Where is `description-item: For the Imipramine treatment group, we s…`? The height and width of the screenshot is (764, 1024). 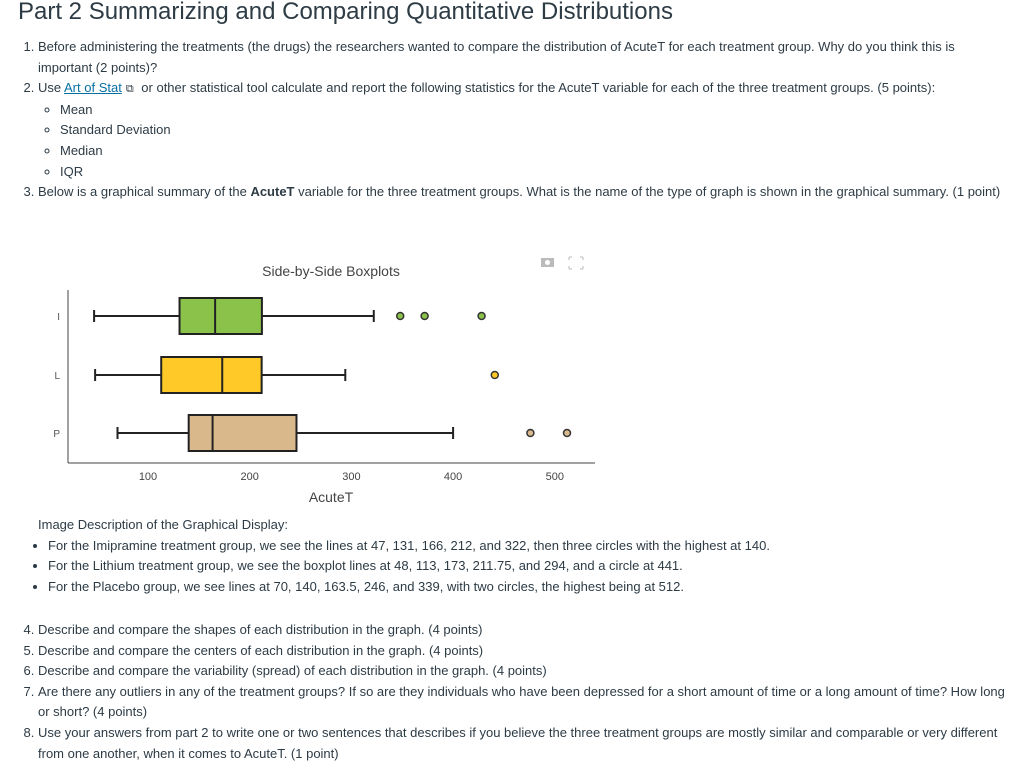
description-item: For the Imipramine treatment group, we s… is located at coordinates (409, 546).